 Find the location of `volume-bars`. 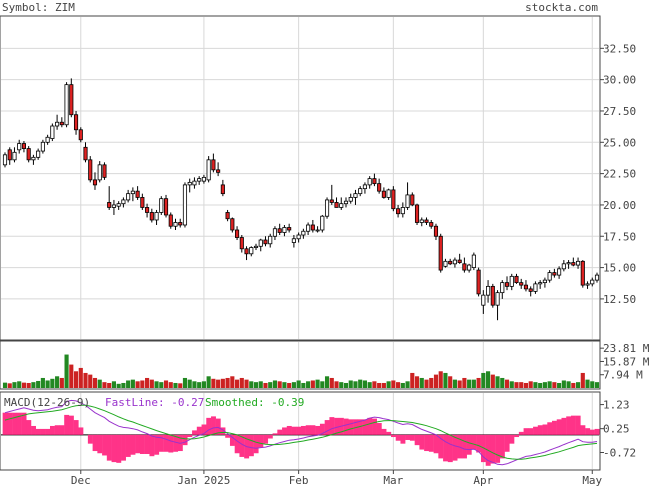

volume-bars is located at coordinates (301, 371).